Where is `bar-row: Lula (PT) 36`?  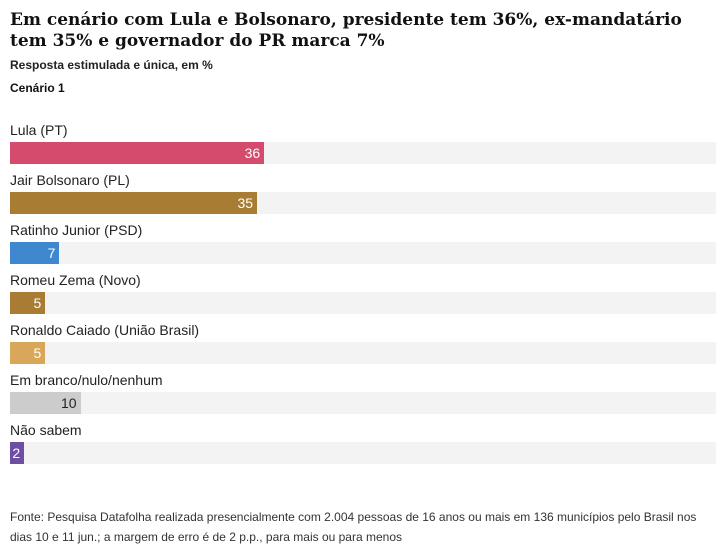 bar-row: Lula (PT) 36 is located at coordinates (363, 143).